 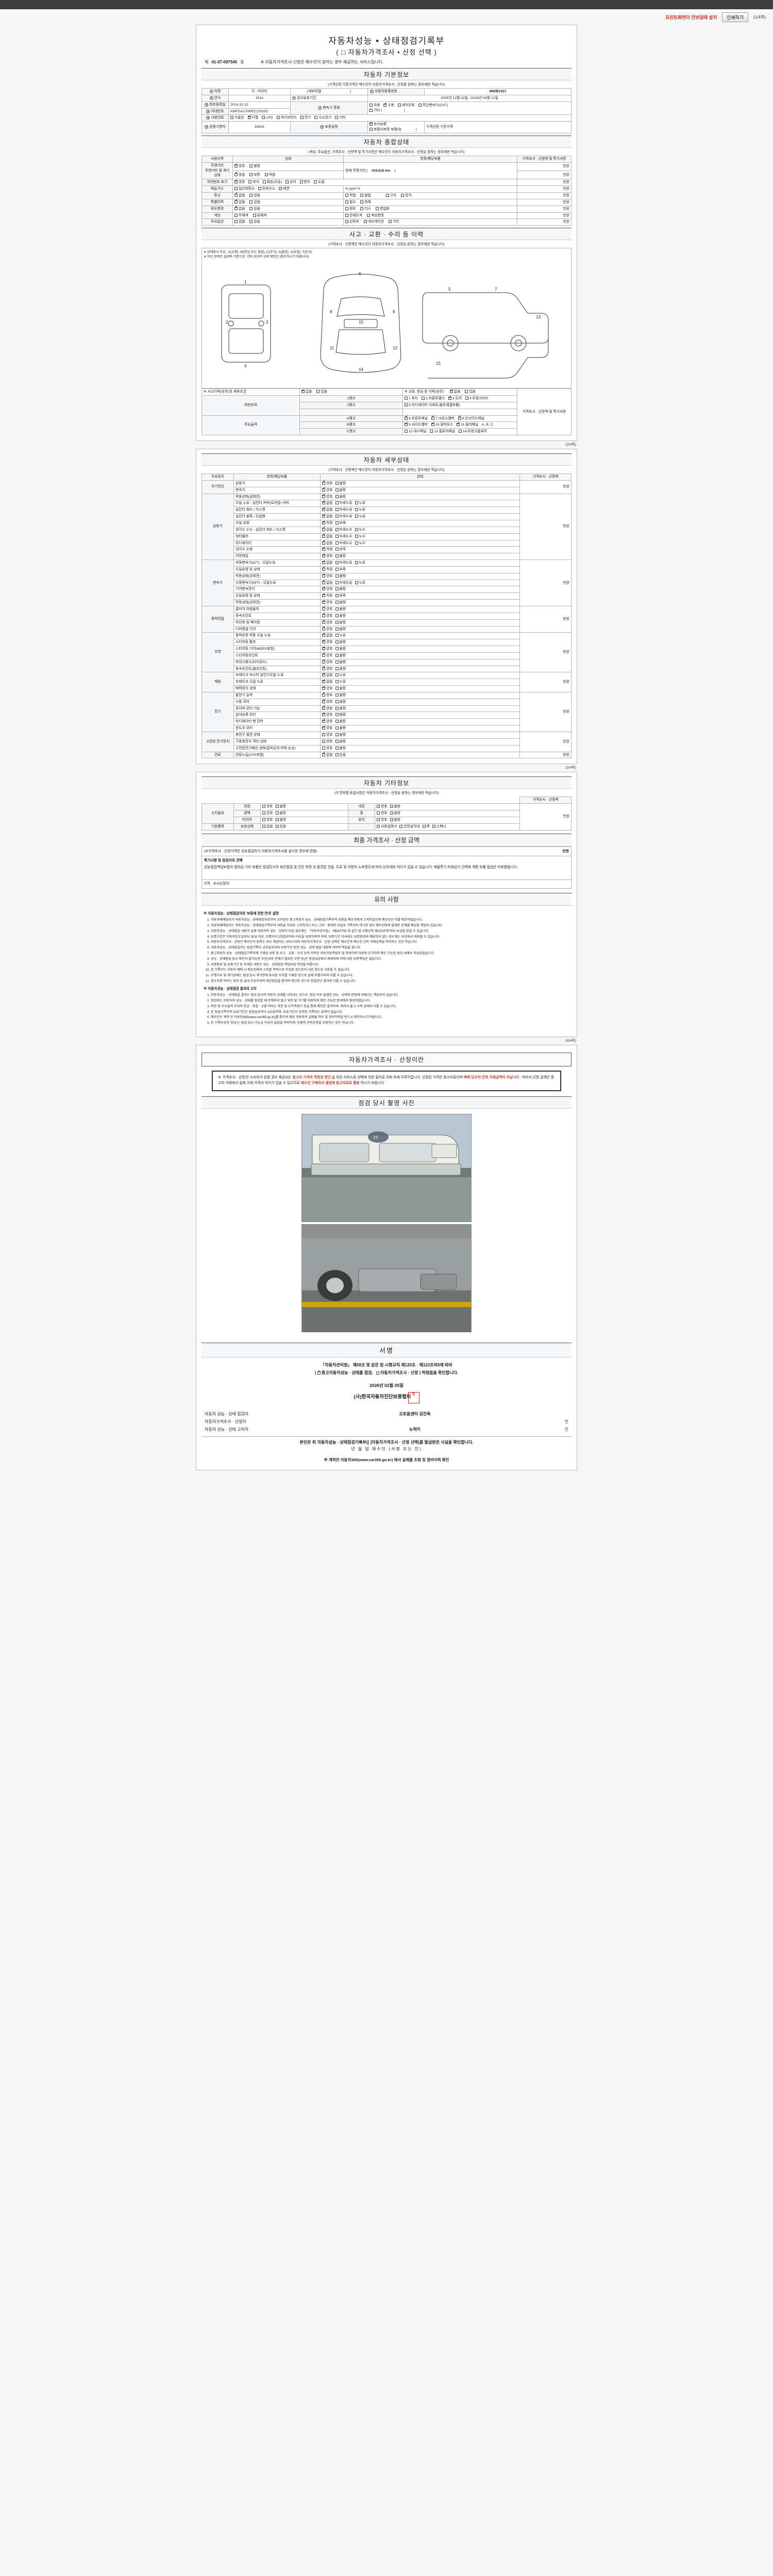 I want to click on opt-d1-0-0: 양호, so click(x=327, y=497).